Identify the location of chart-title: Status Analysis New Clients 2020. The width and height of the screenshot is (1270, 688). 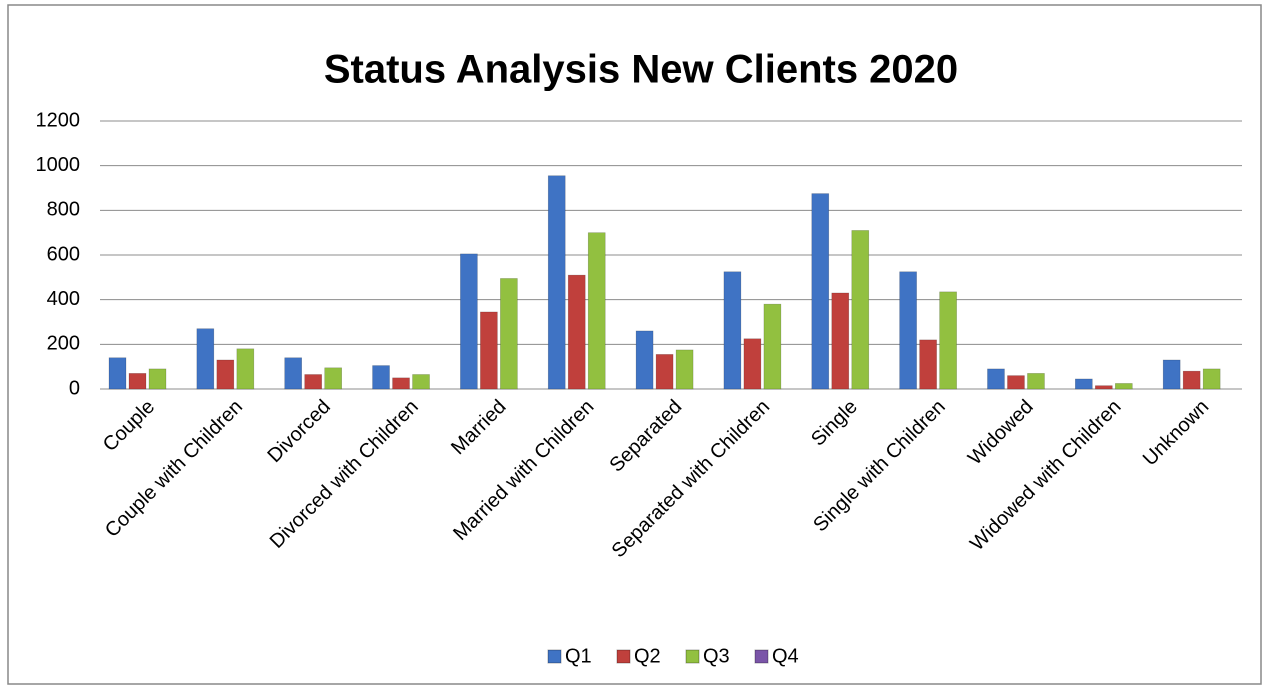
(641, 70).